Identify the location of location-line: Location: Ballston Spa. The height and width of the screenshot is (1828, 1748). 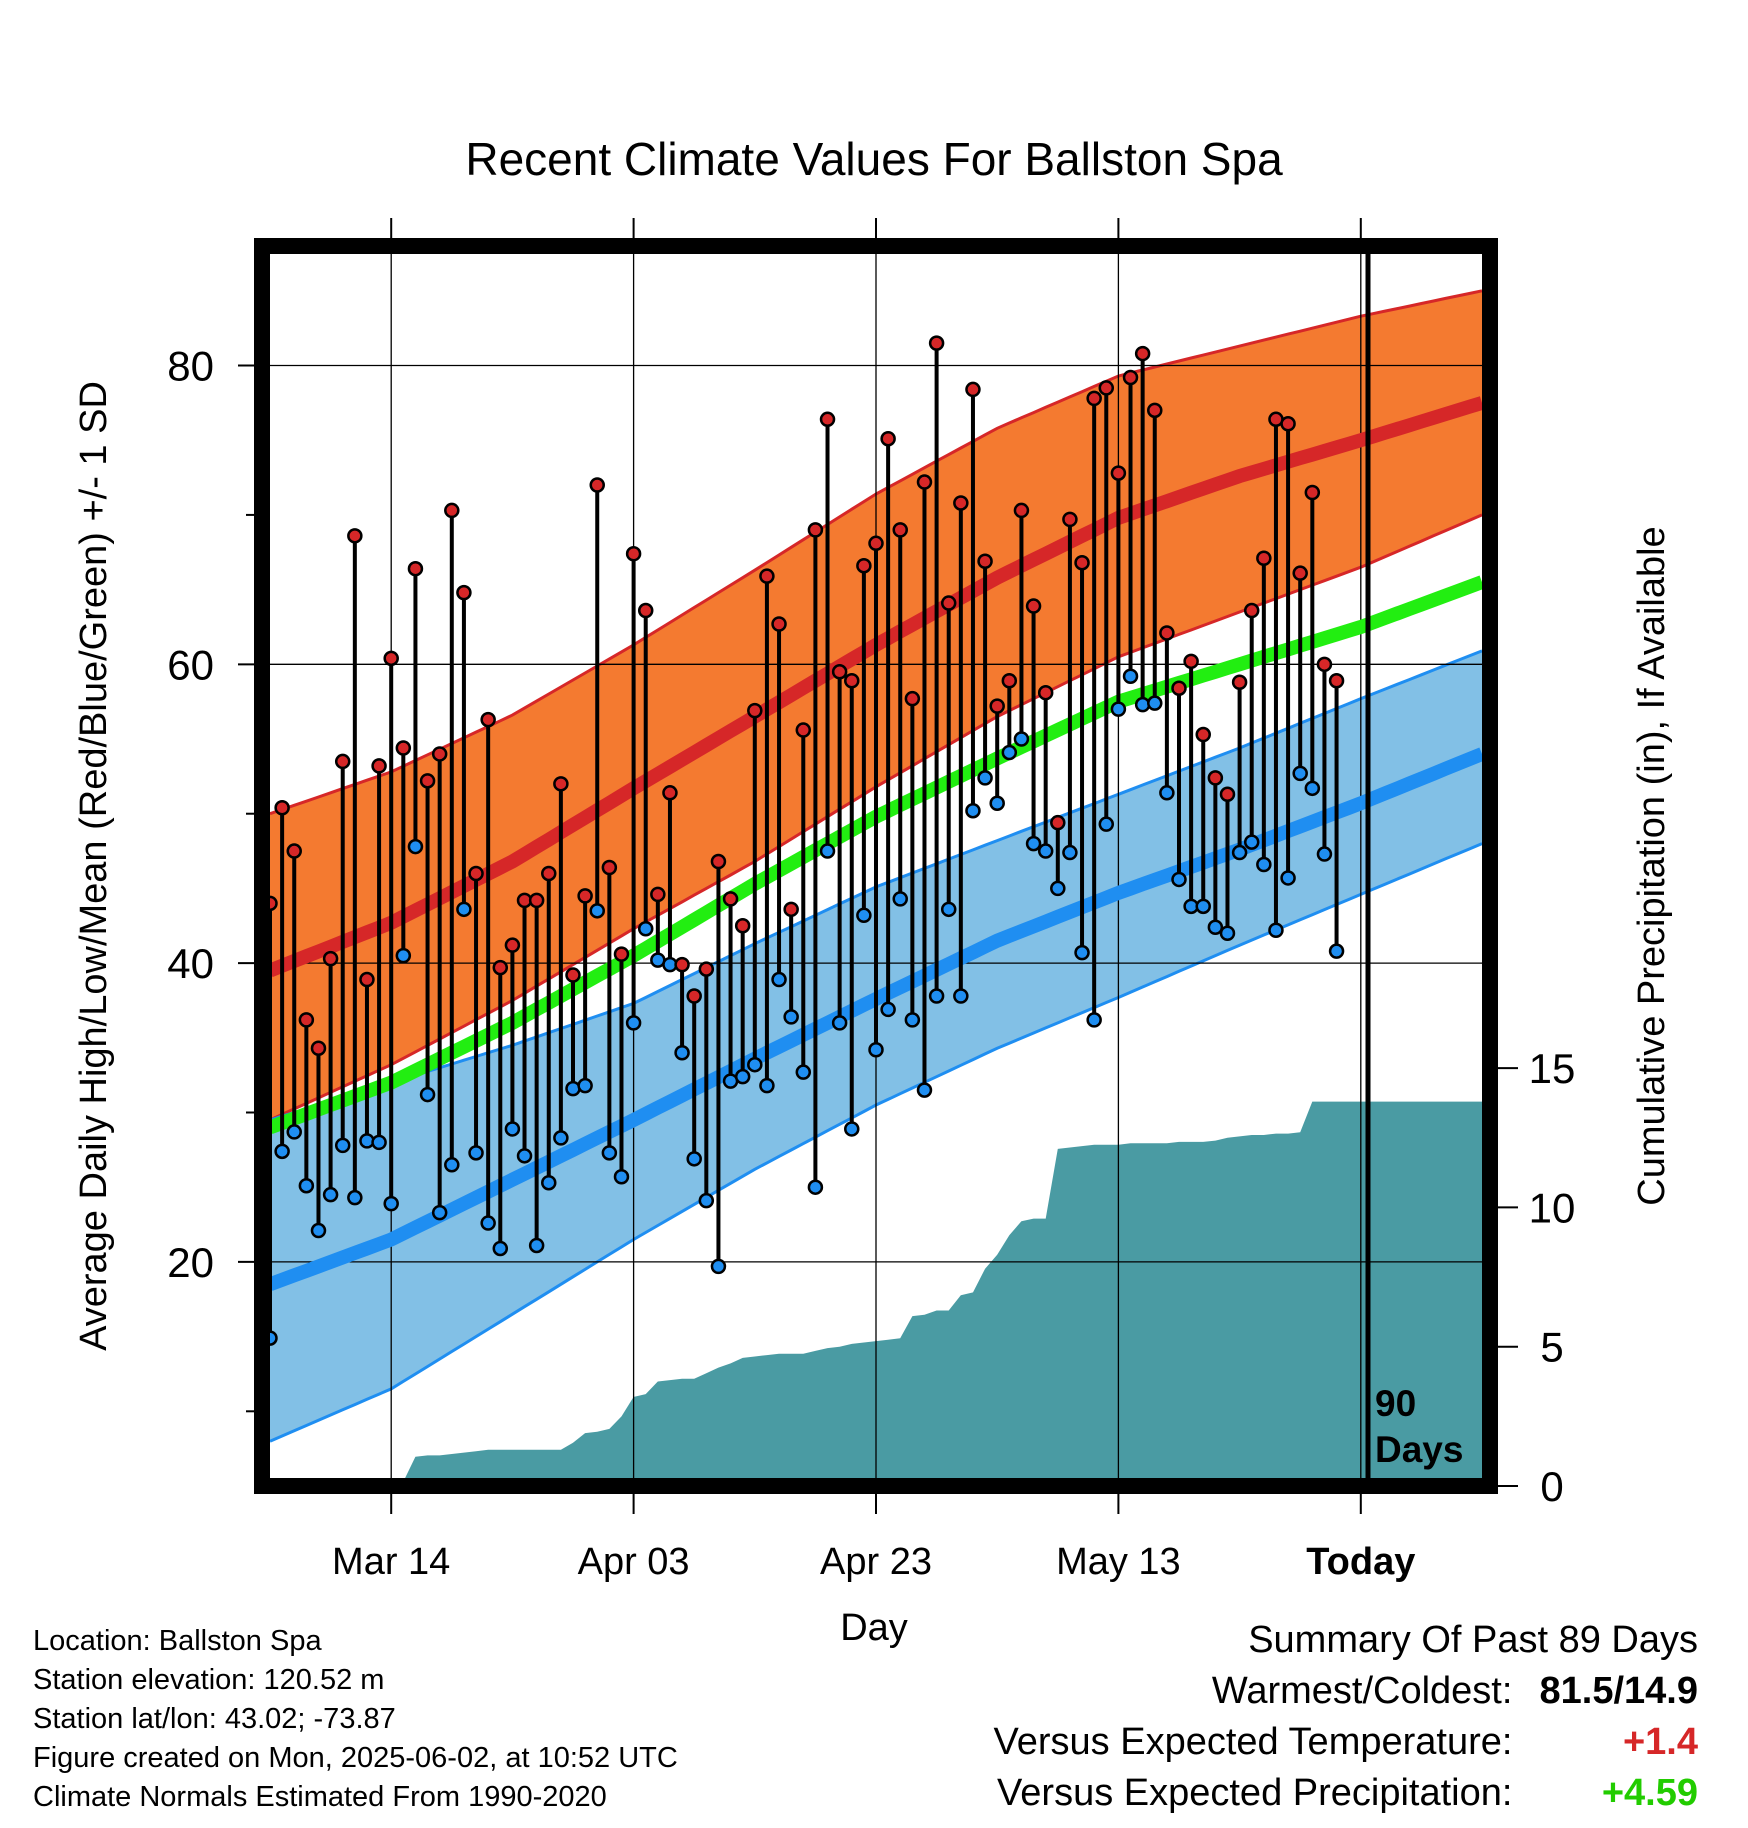
(177, 1641).